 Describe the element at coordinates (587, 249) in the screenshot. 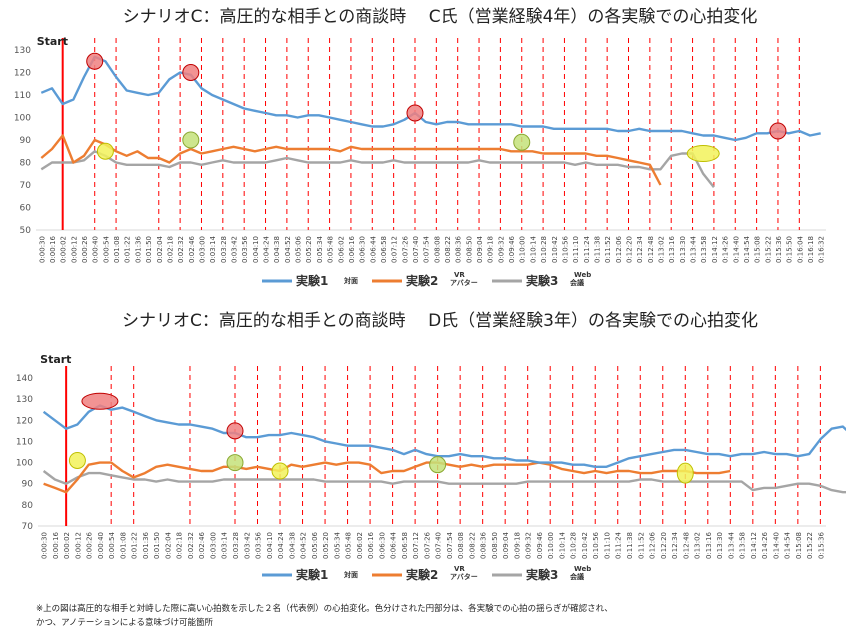

I see `x-tick-label: 0:11:24` at that location.